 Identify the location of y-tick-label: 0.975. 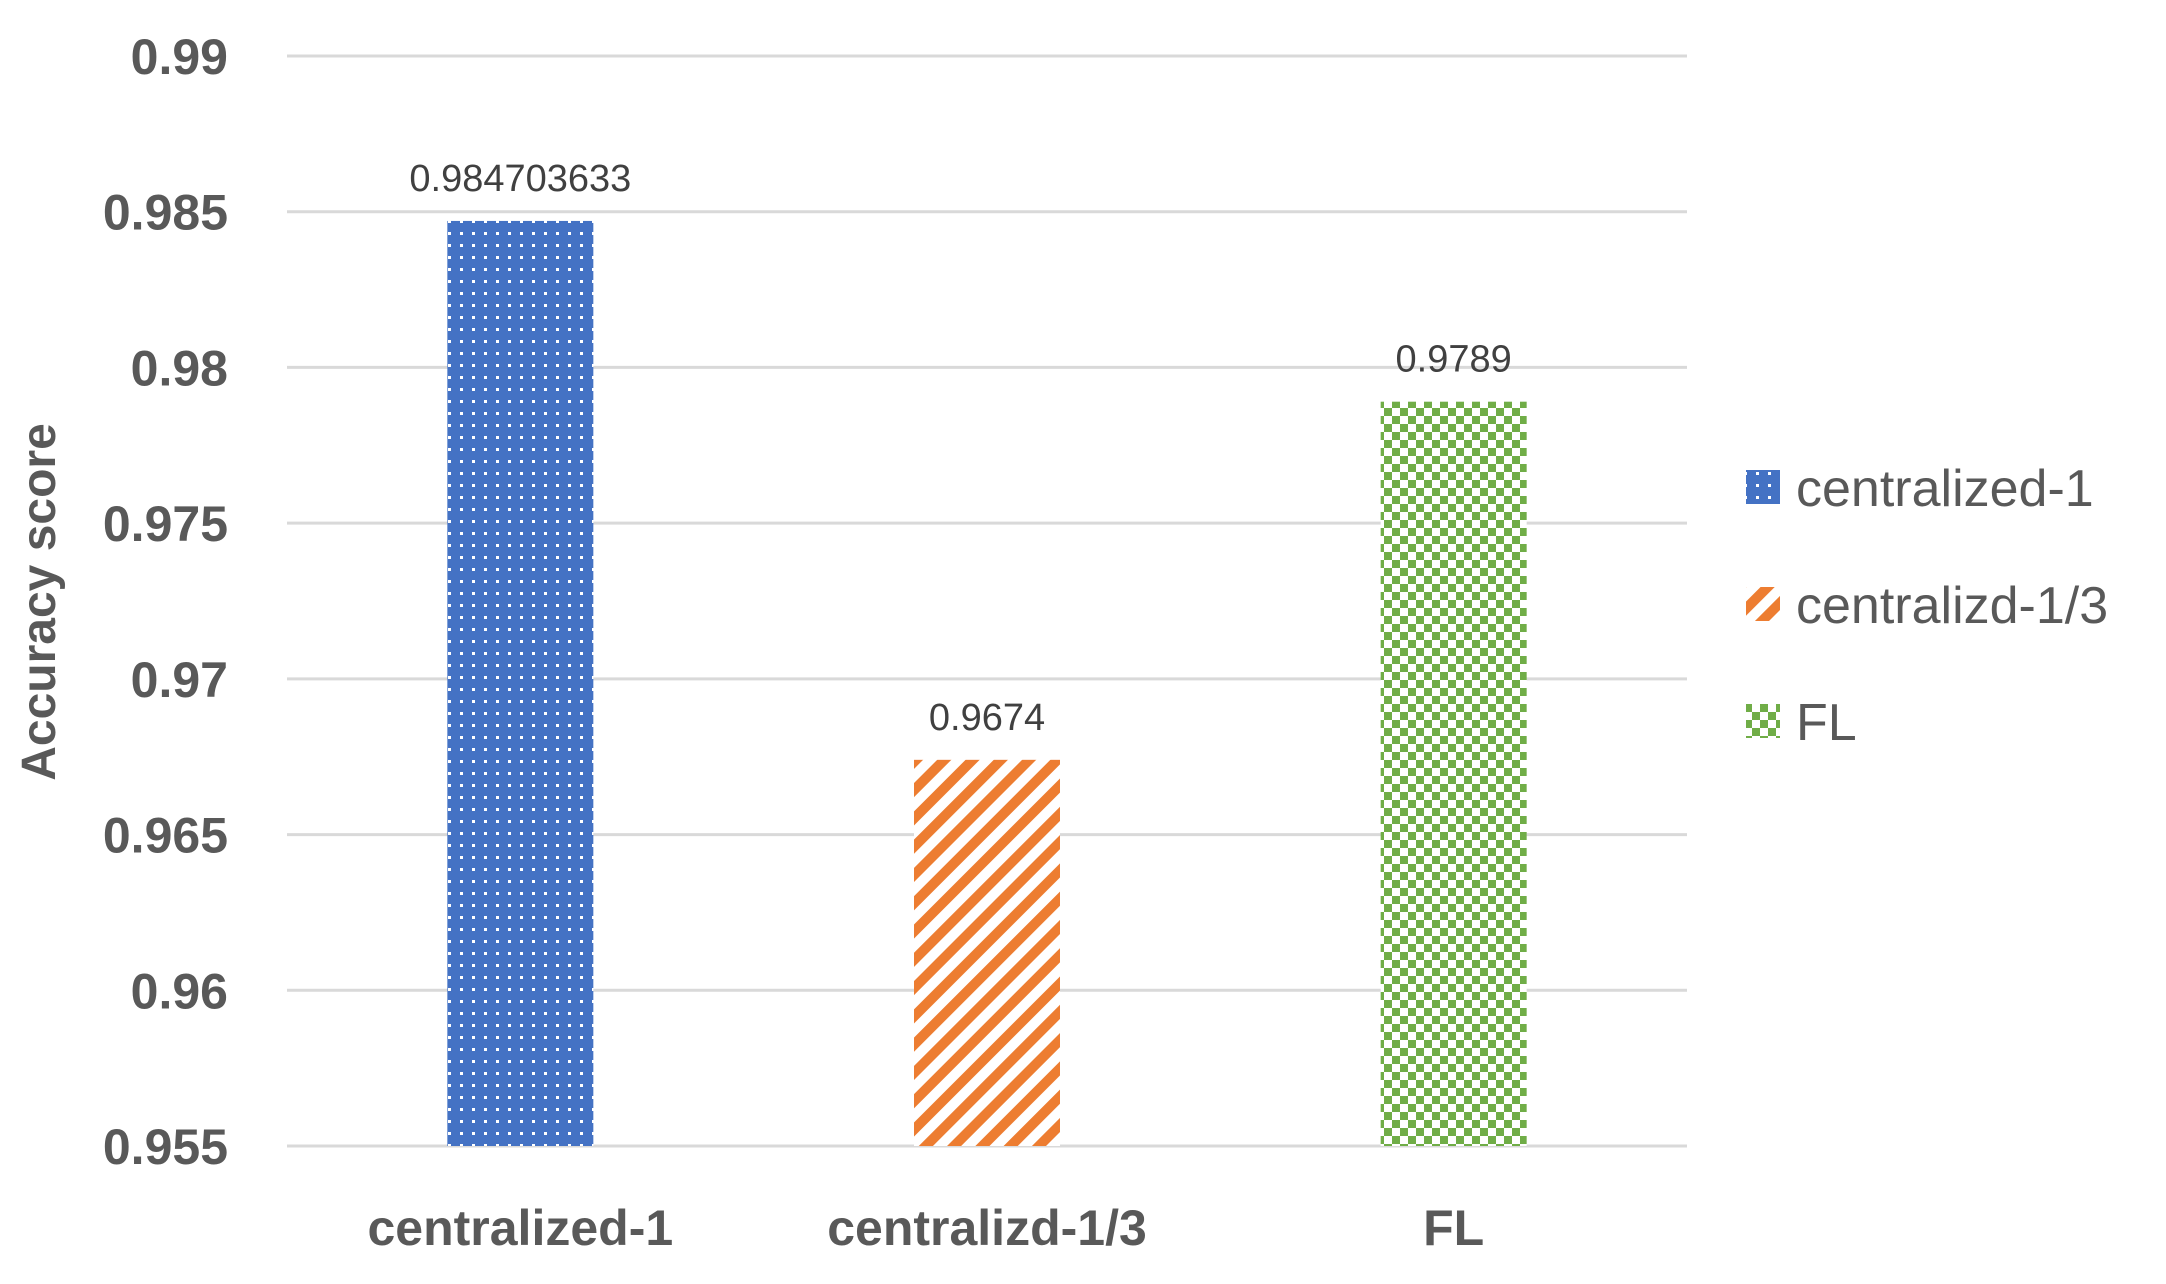
(165, 524).